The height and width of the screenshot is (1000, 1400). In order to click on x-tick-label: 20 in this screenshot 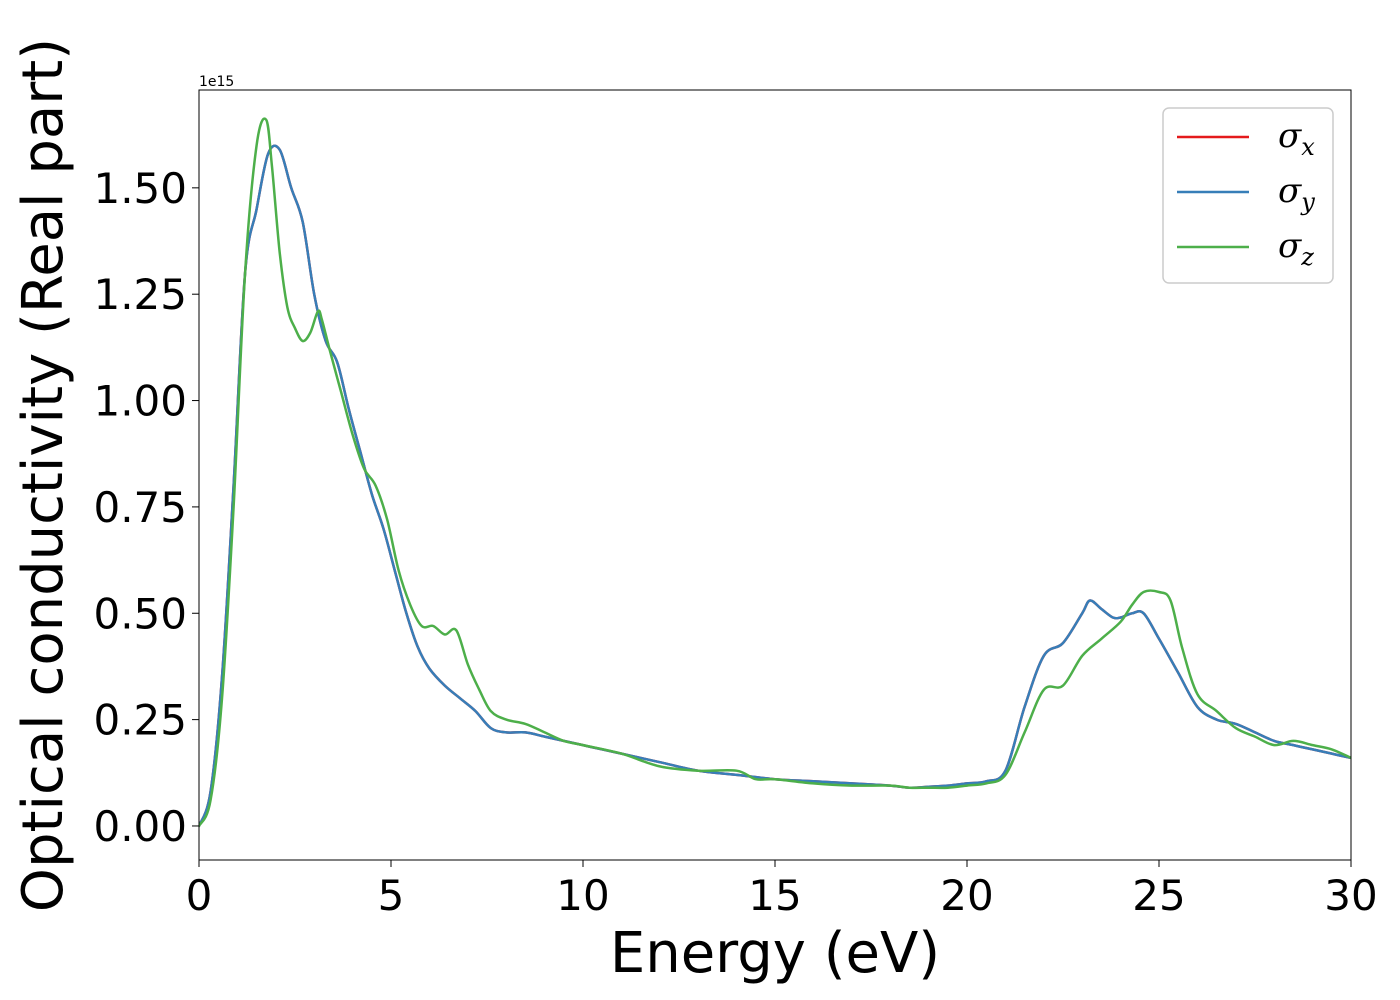, I will do `click(966, 895)`.